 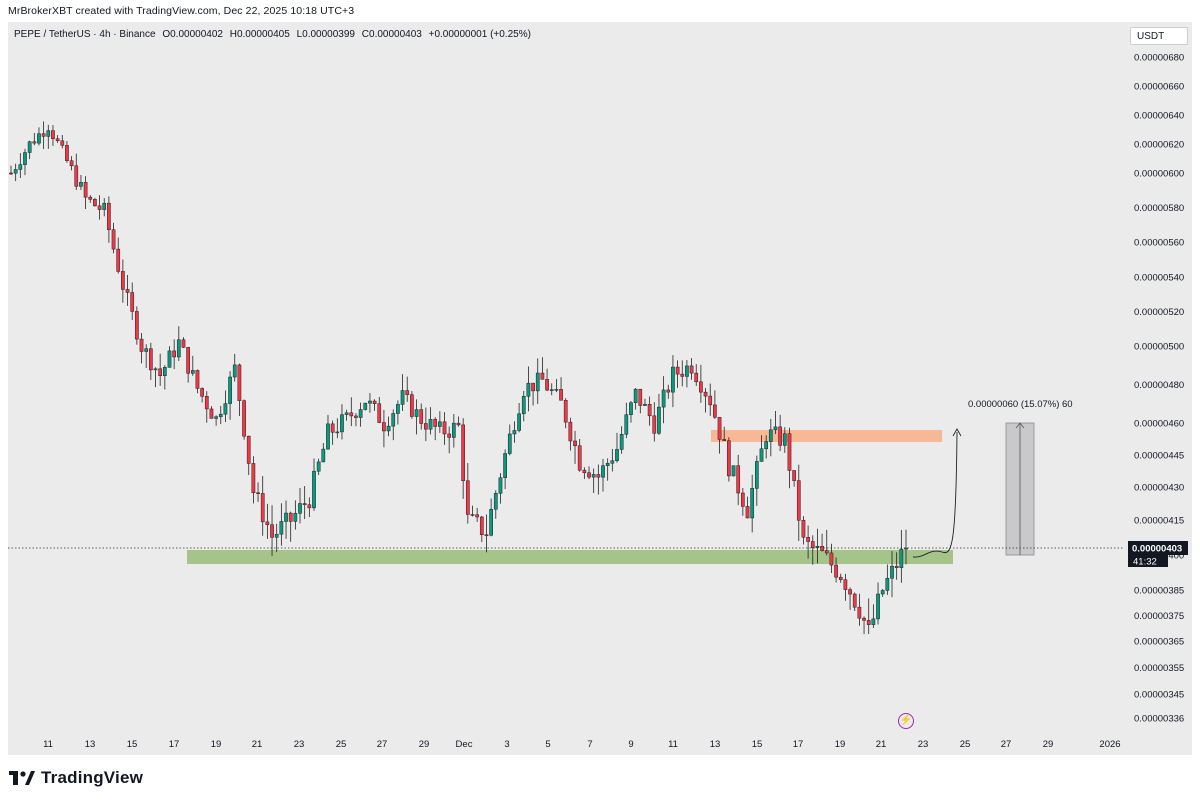 I want to click on y-tick-label: 0.00000660, so click(x=1159, y=87).